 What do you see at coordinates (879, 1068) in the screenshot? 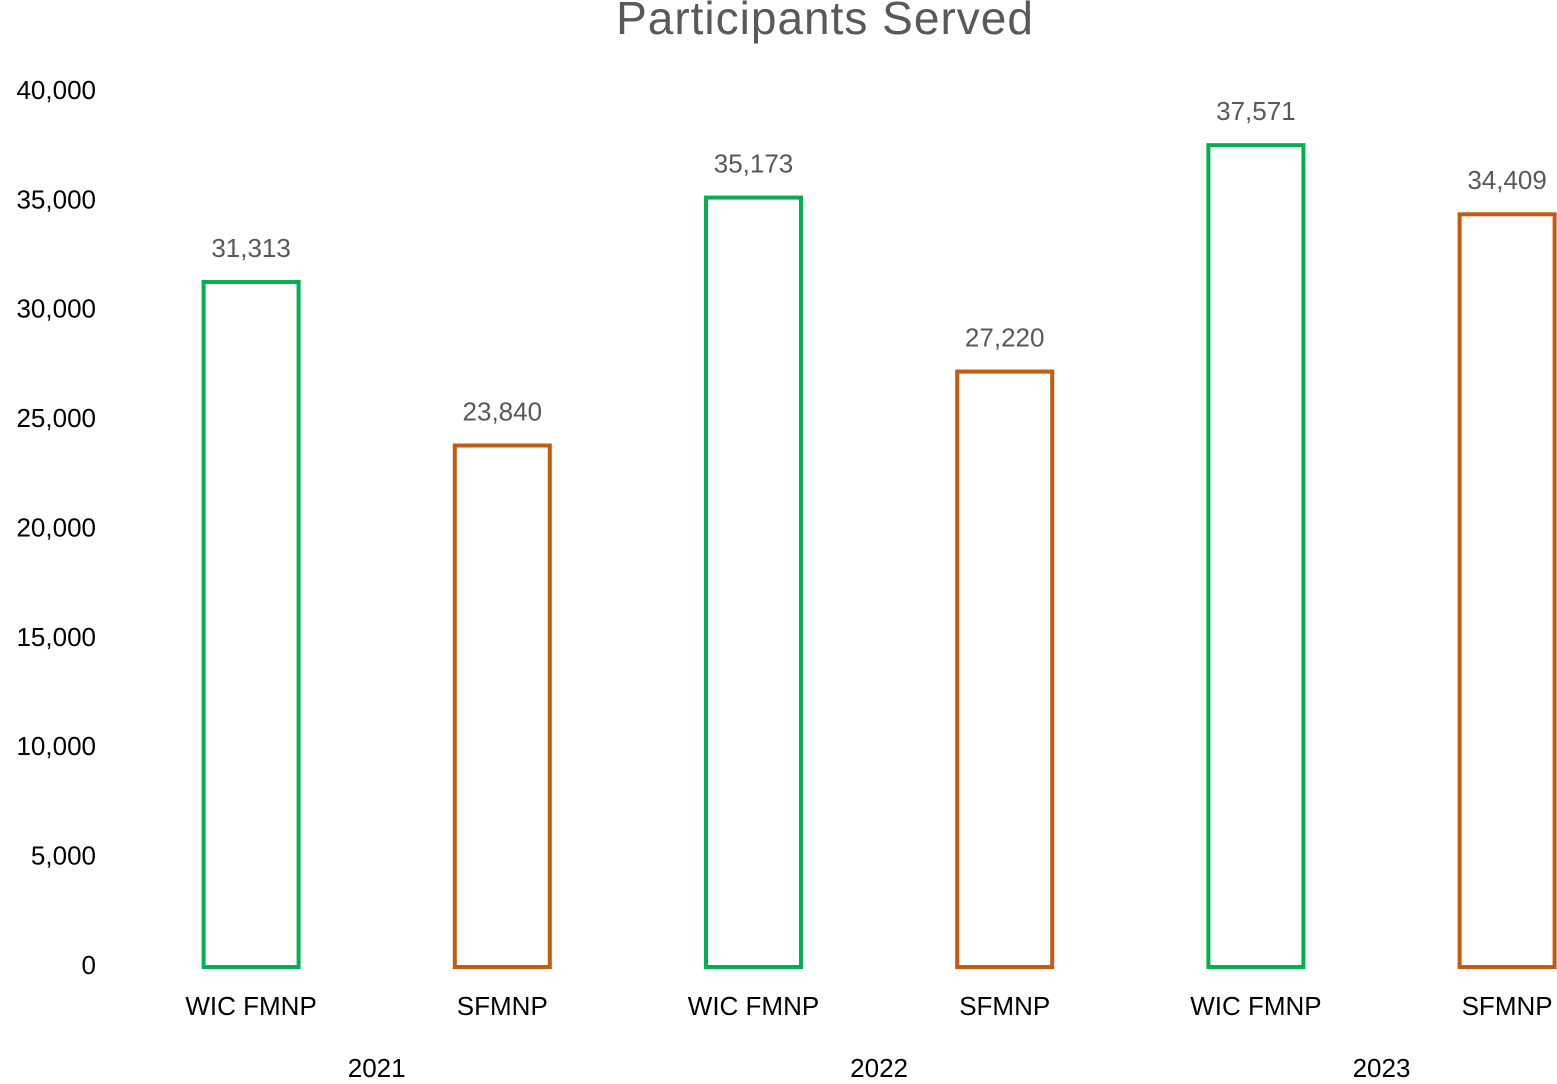
I see `group-label: 2022` at bounding box center [879, 1068].